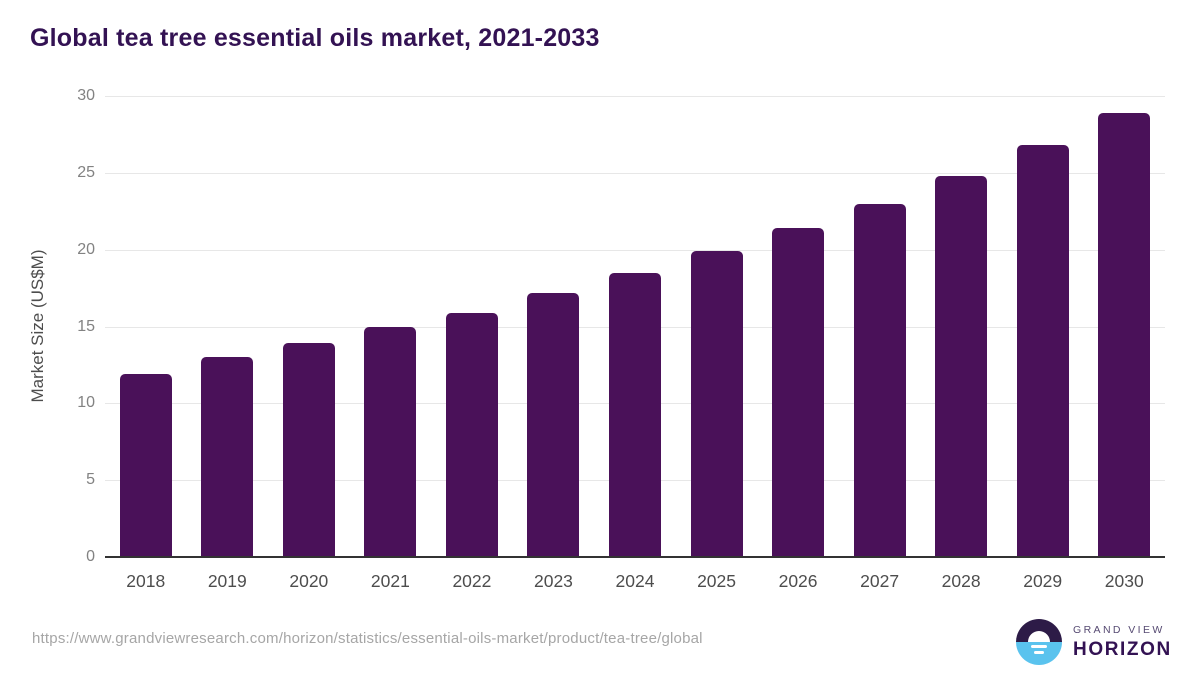  I want to click on x-tick-label-2020: 2020, so click(309, 581).